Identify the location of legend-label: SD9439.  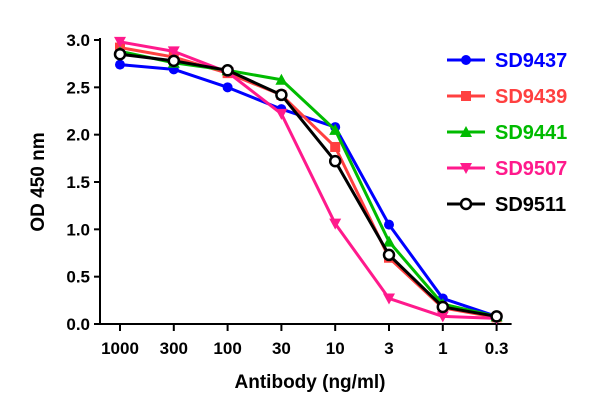
(531, 97).